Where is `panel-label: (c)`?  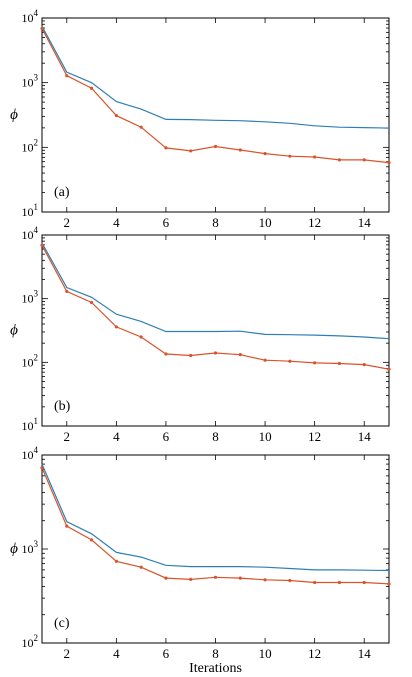
panel-label: (c) is located at coordinates (62, 623).